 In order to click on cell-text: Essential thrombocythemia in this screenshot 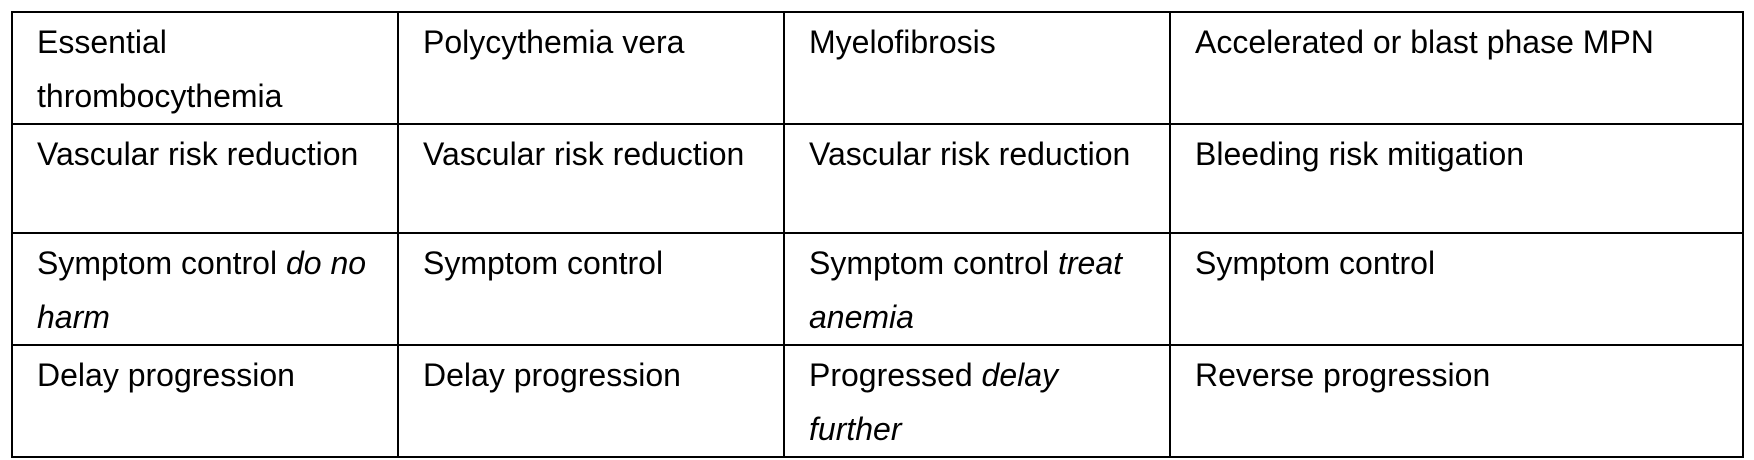, I will do `click(160, 69)`.